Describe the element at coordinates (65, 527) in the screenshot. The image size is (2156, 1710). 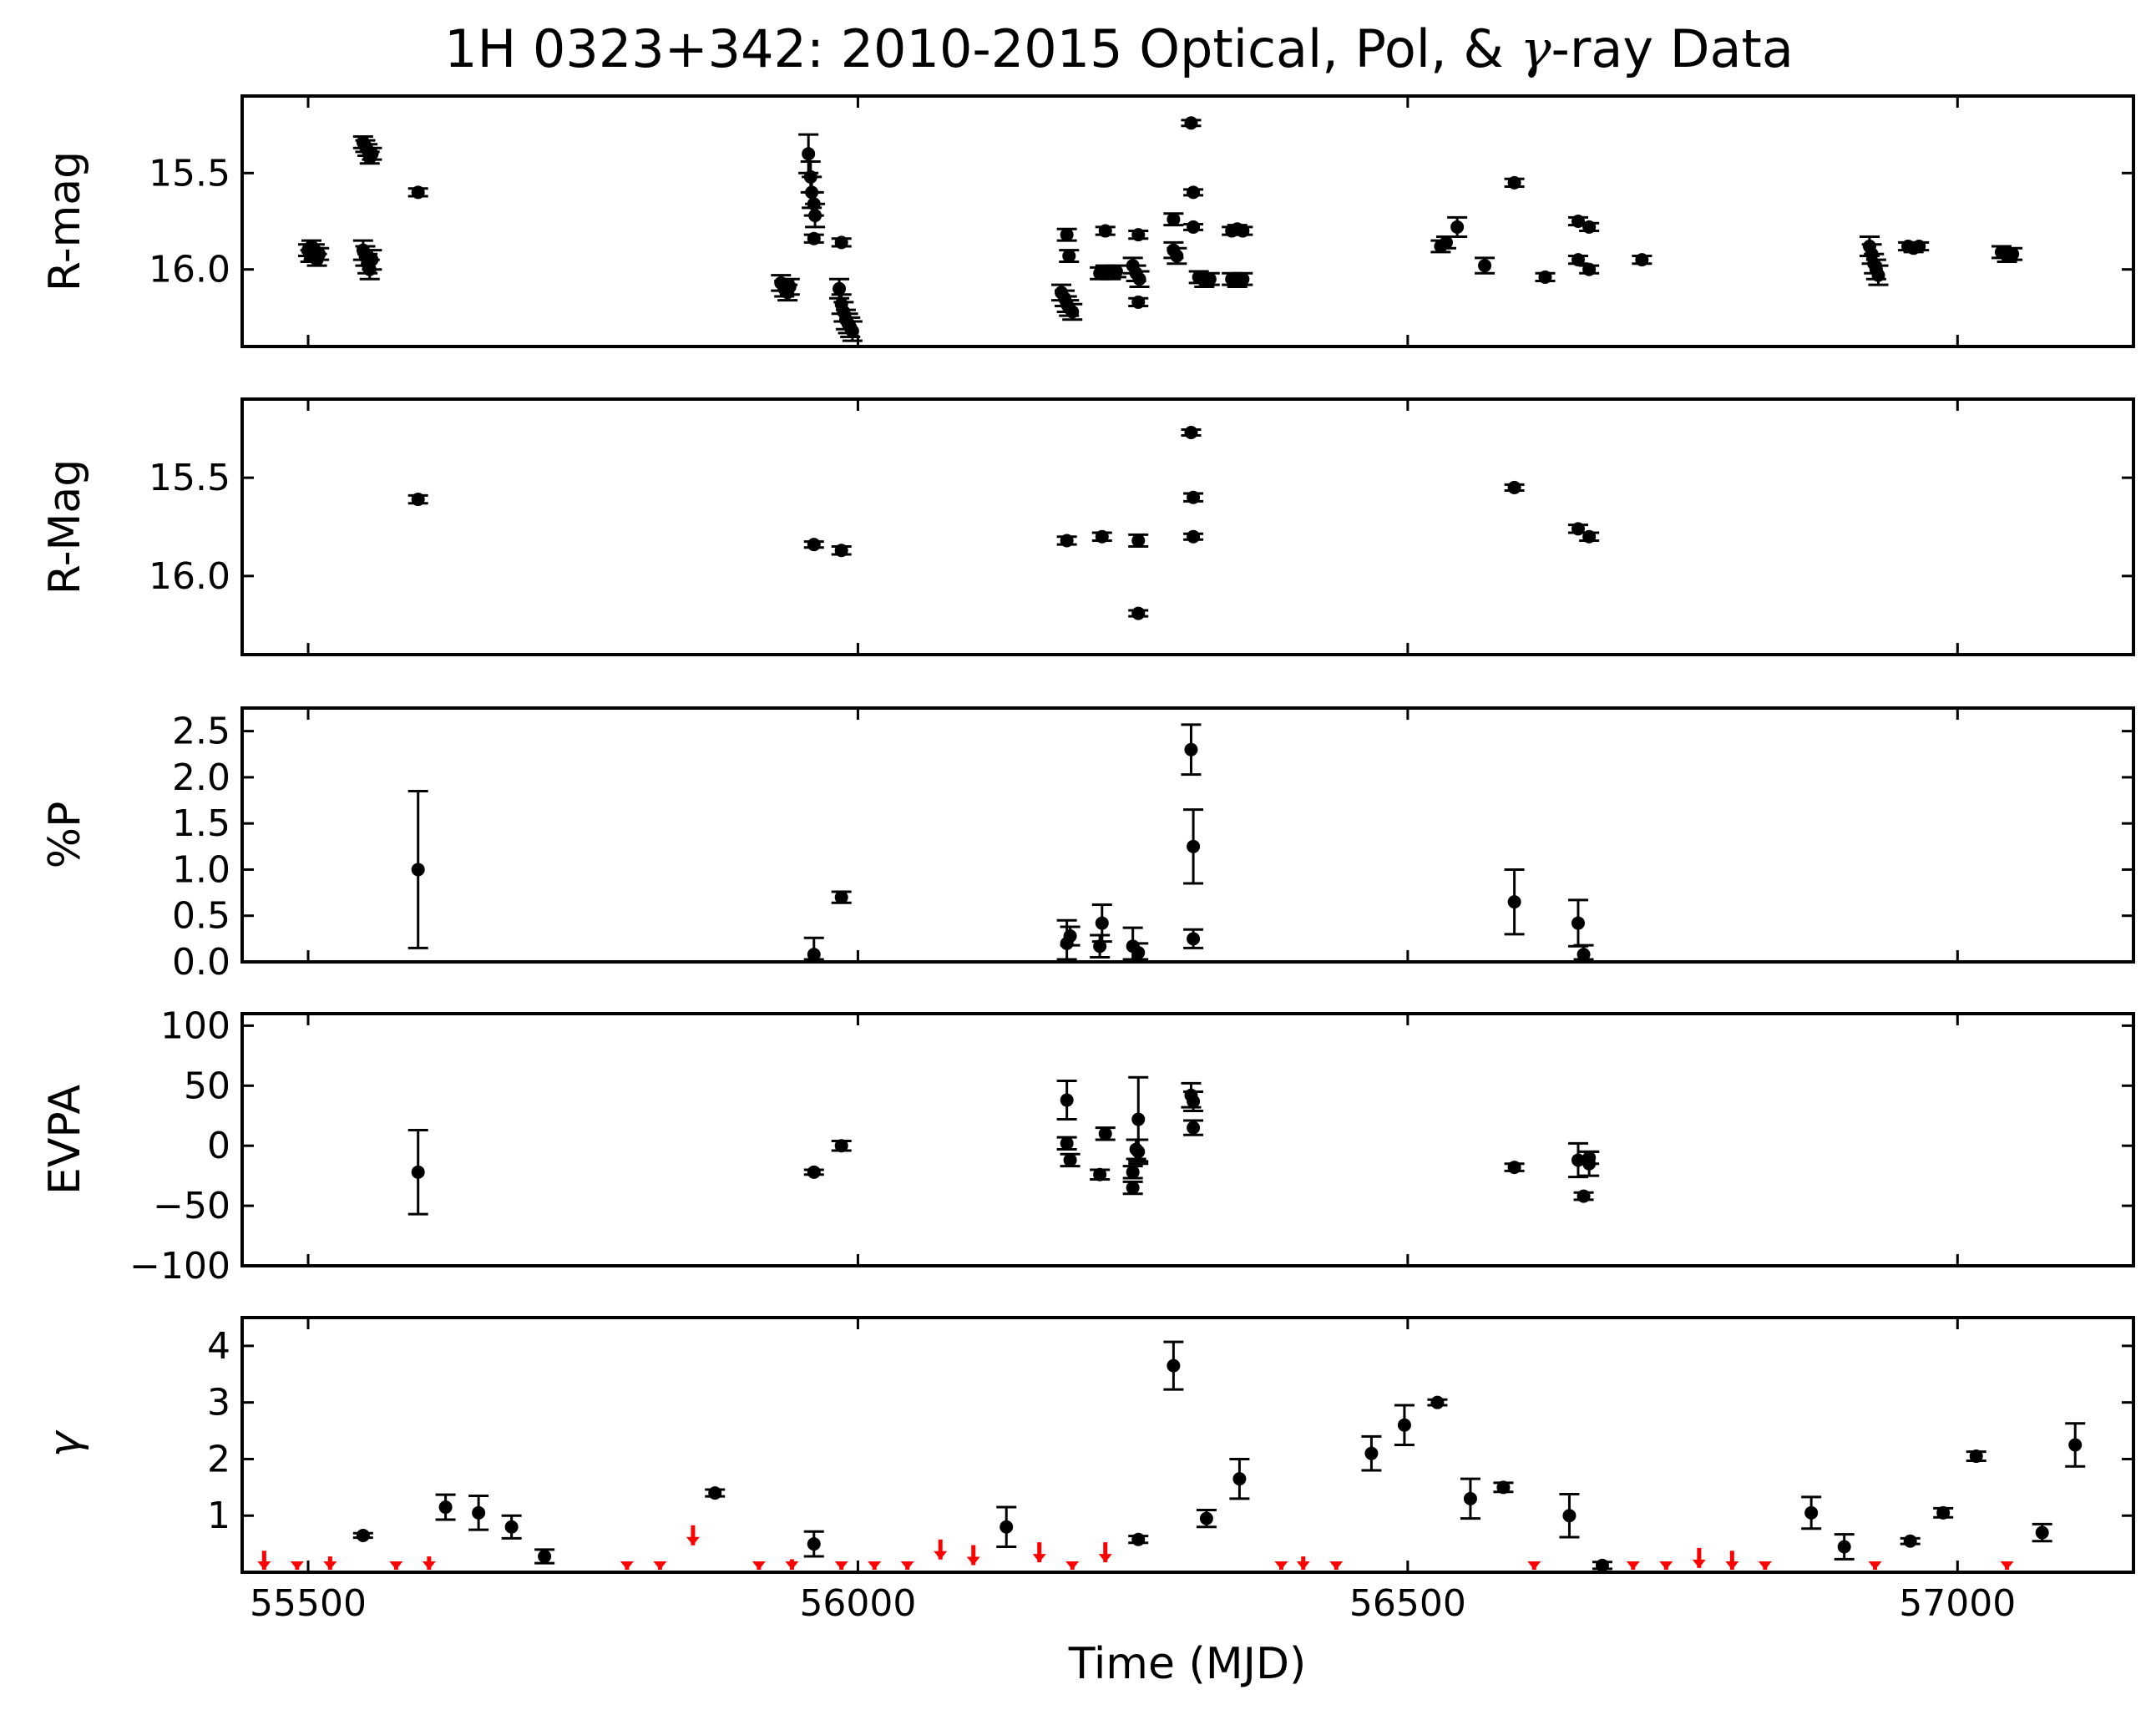
I see `panel-rmag-pol-ylabel: R-Mag` at that location.